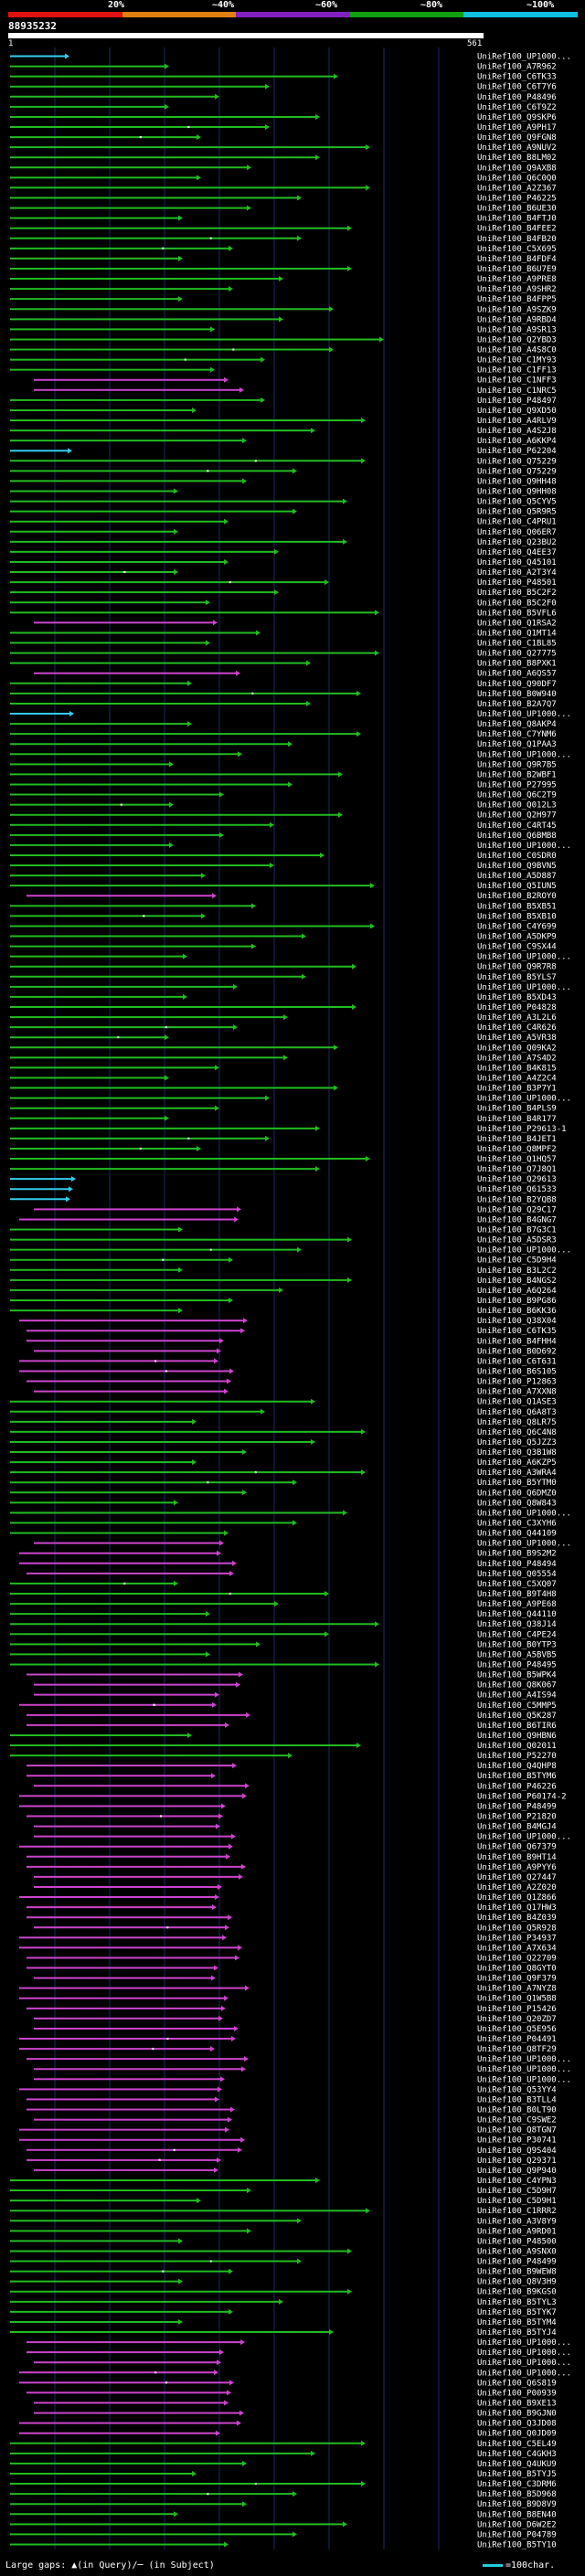 This screenshot has height=2576, width=585. Describe the element at coordinates (517, 1219) in the screenshot. I see `hit-label: UniRef100_B4GNG7` at that location.